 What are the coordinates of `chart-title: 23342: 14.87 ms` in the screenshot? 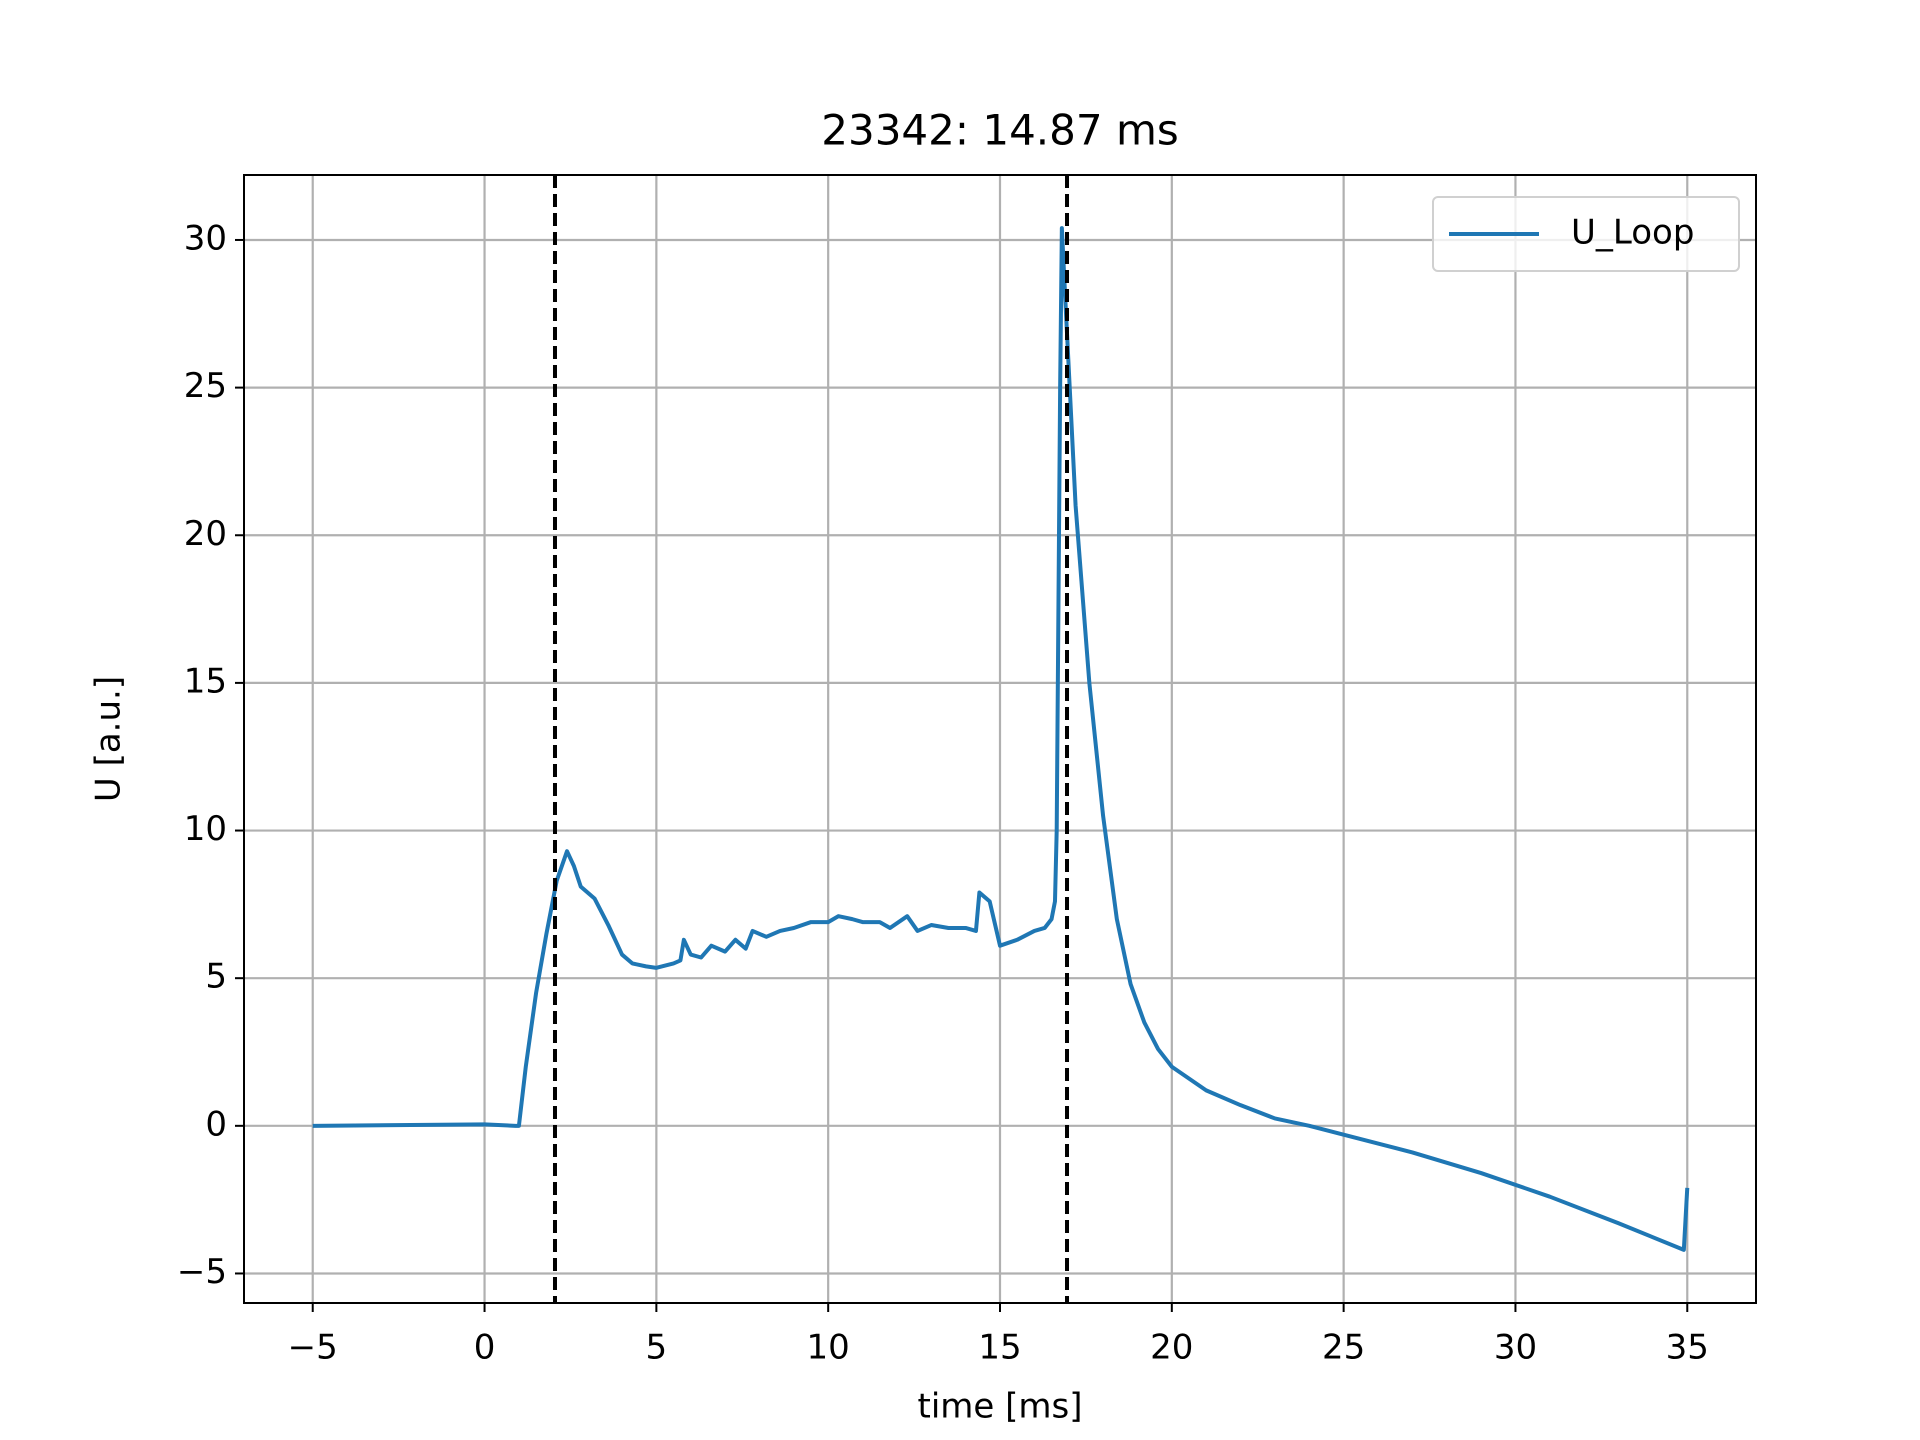 It's located at (1000, 130).